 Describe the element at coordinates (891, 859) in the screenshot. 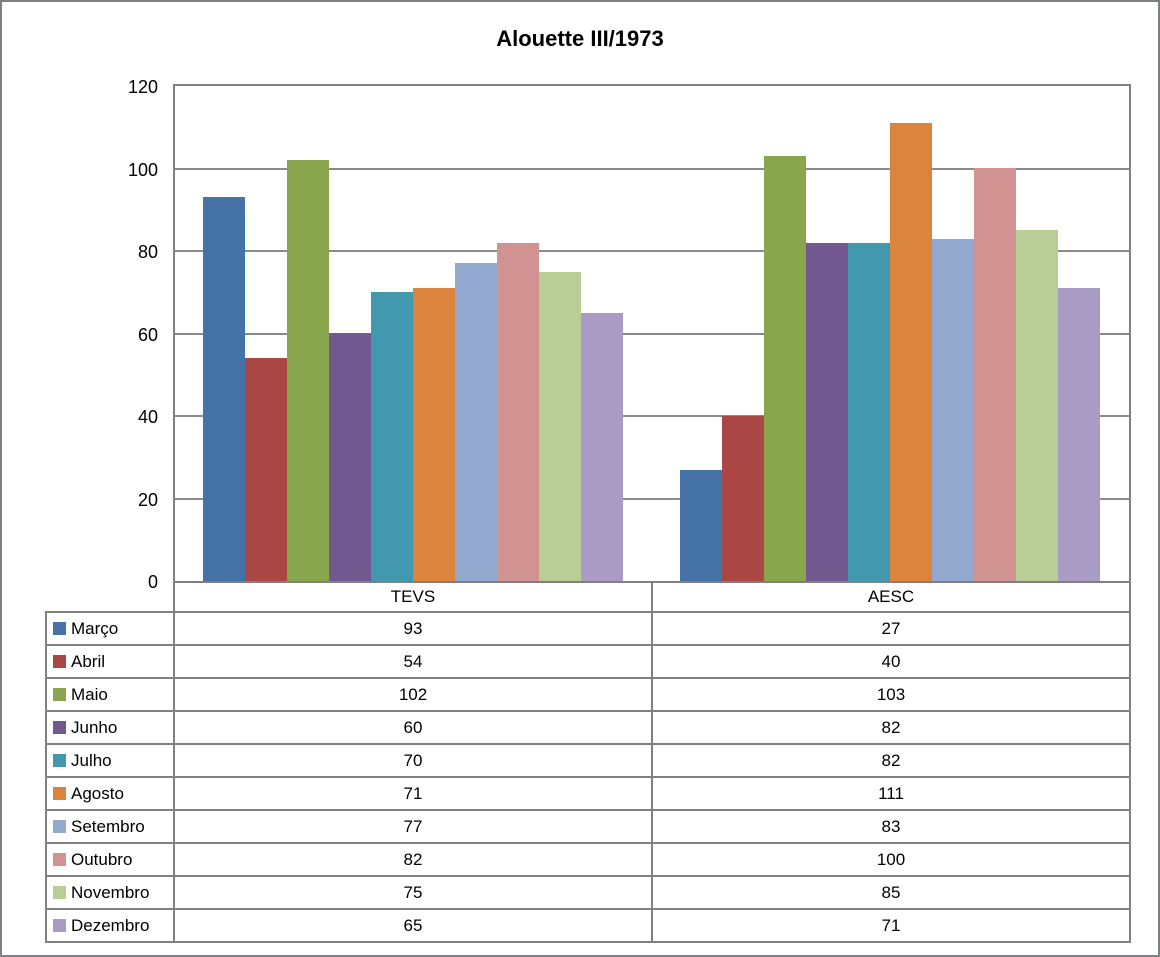

I see `value-cell-outubro-aesc: 100` at that location.